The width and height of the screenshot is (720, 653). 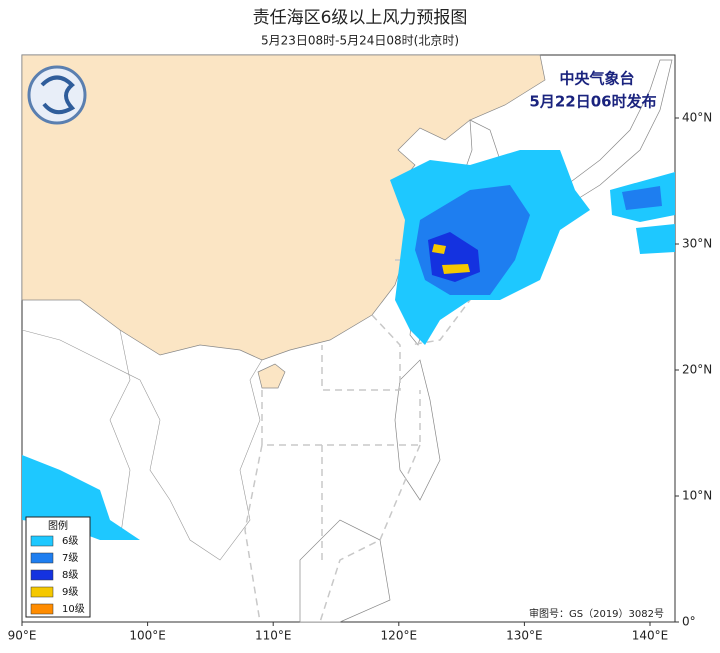 What do you see at coordinates (58, 525) in the screenshot?
I see `legend-title: 图例` at bounding box center [58, 525].